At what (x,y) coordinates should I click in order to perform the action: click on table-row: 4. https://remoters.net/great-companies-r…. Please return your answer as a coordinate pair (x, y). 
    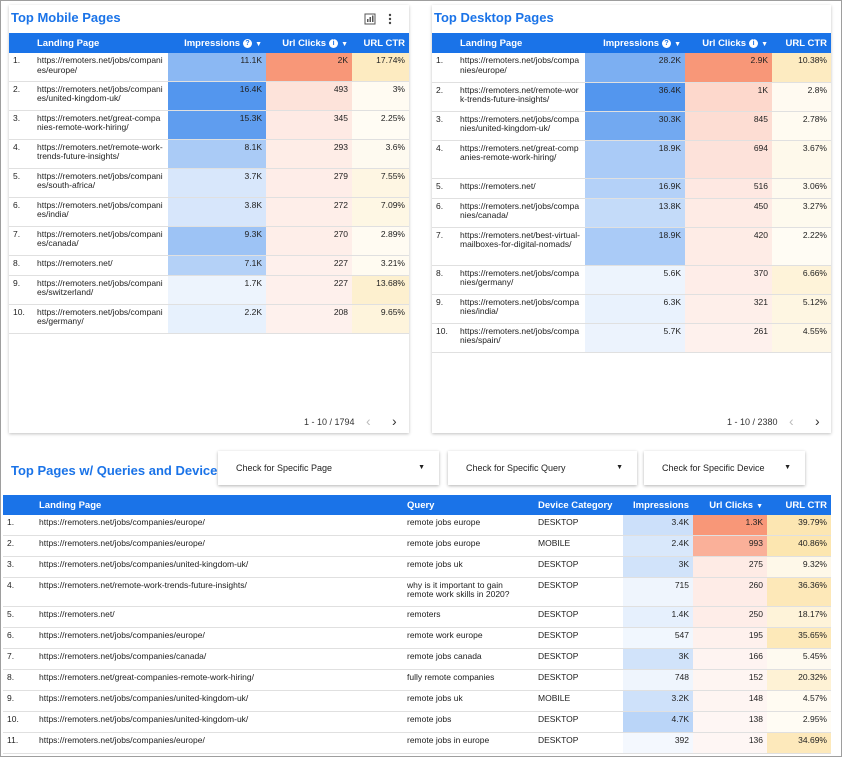
    Looking at the image, I should click on (631, 159).